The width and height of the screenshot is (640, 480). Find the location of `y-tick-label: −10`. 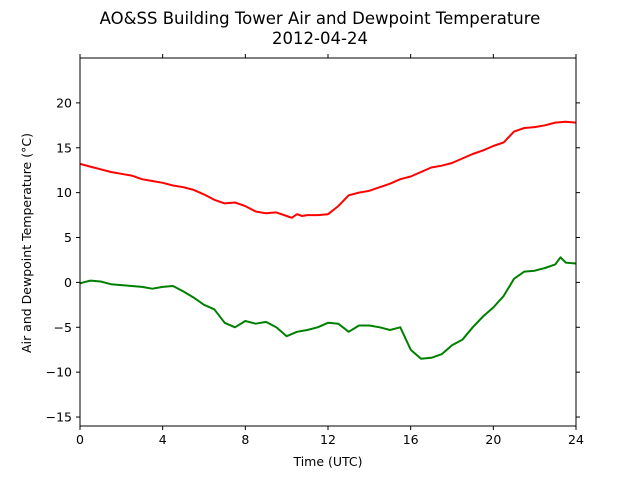

y-tick-label: −10 is located at coordinates (59, 372).